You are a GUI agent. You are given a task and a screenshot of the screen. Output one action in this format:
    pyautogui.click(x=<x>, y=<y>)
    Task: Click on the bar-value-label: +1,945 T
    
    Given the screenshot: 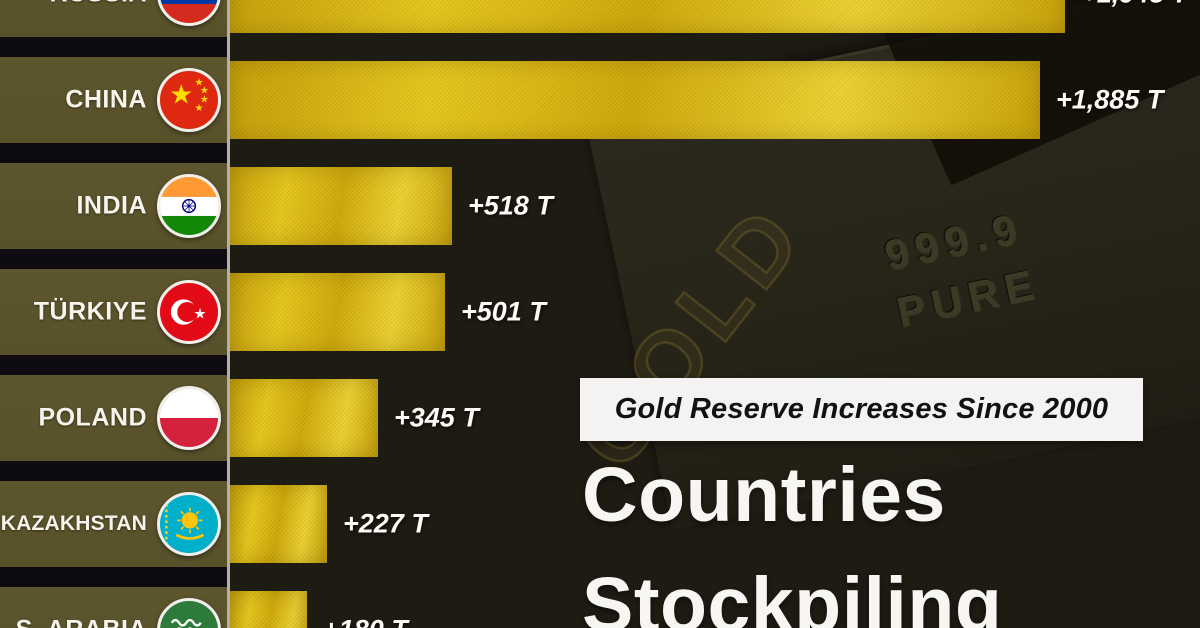 What is the action you would take?
    pyautogui.click(x=1134, y=5)
    